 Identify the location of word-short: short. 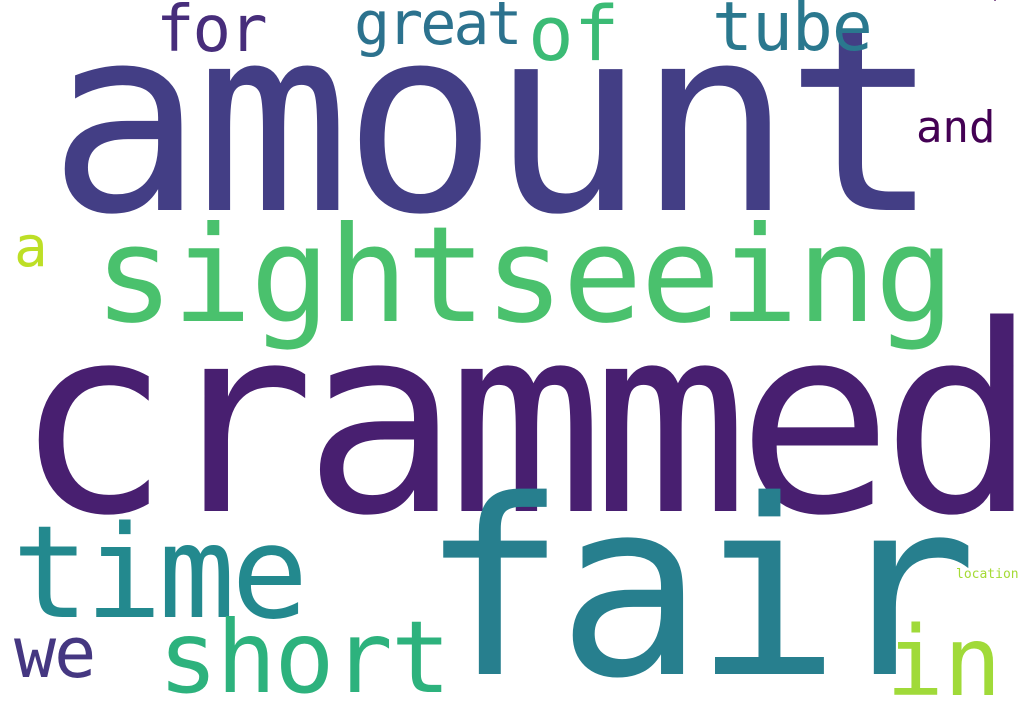
(304, 657).